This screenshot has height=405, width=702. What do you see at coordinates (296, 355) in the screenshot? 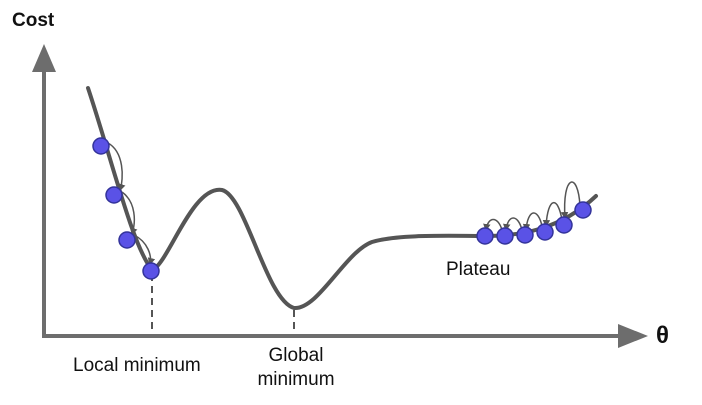
I see `global-minimum-label-line1: Global` at bounding box center [296, 355].